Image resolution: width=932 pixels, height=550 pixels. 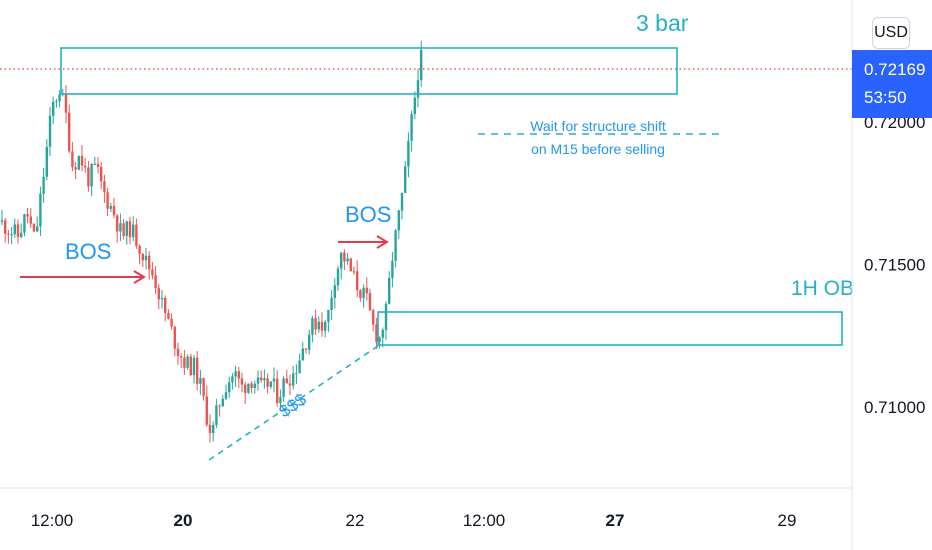 I want to click on bos-right-label: BOS, so click(x=368, y=214).